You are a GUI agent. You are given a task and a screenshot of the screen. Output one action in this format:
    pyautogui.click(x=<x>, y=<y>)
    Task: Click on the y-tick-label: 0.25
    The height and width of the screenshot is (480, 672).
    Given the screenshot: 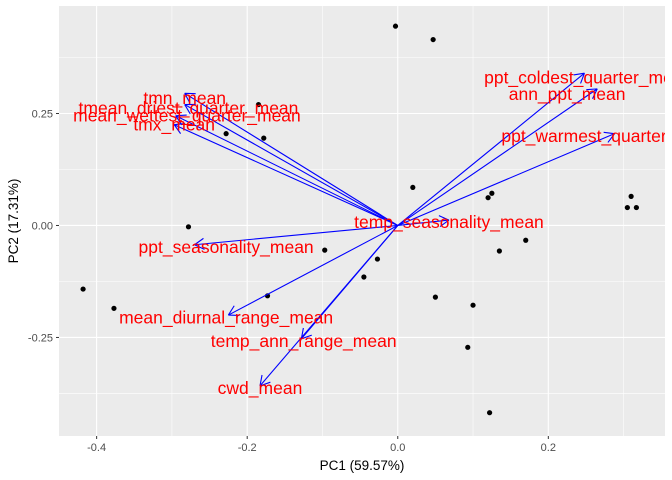 What is the action you would take?
    pyautogui.click(x=42, y=115)
    